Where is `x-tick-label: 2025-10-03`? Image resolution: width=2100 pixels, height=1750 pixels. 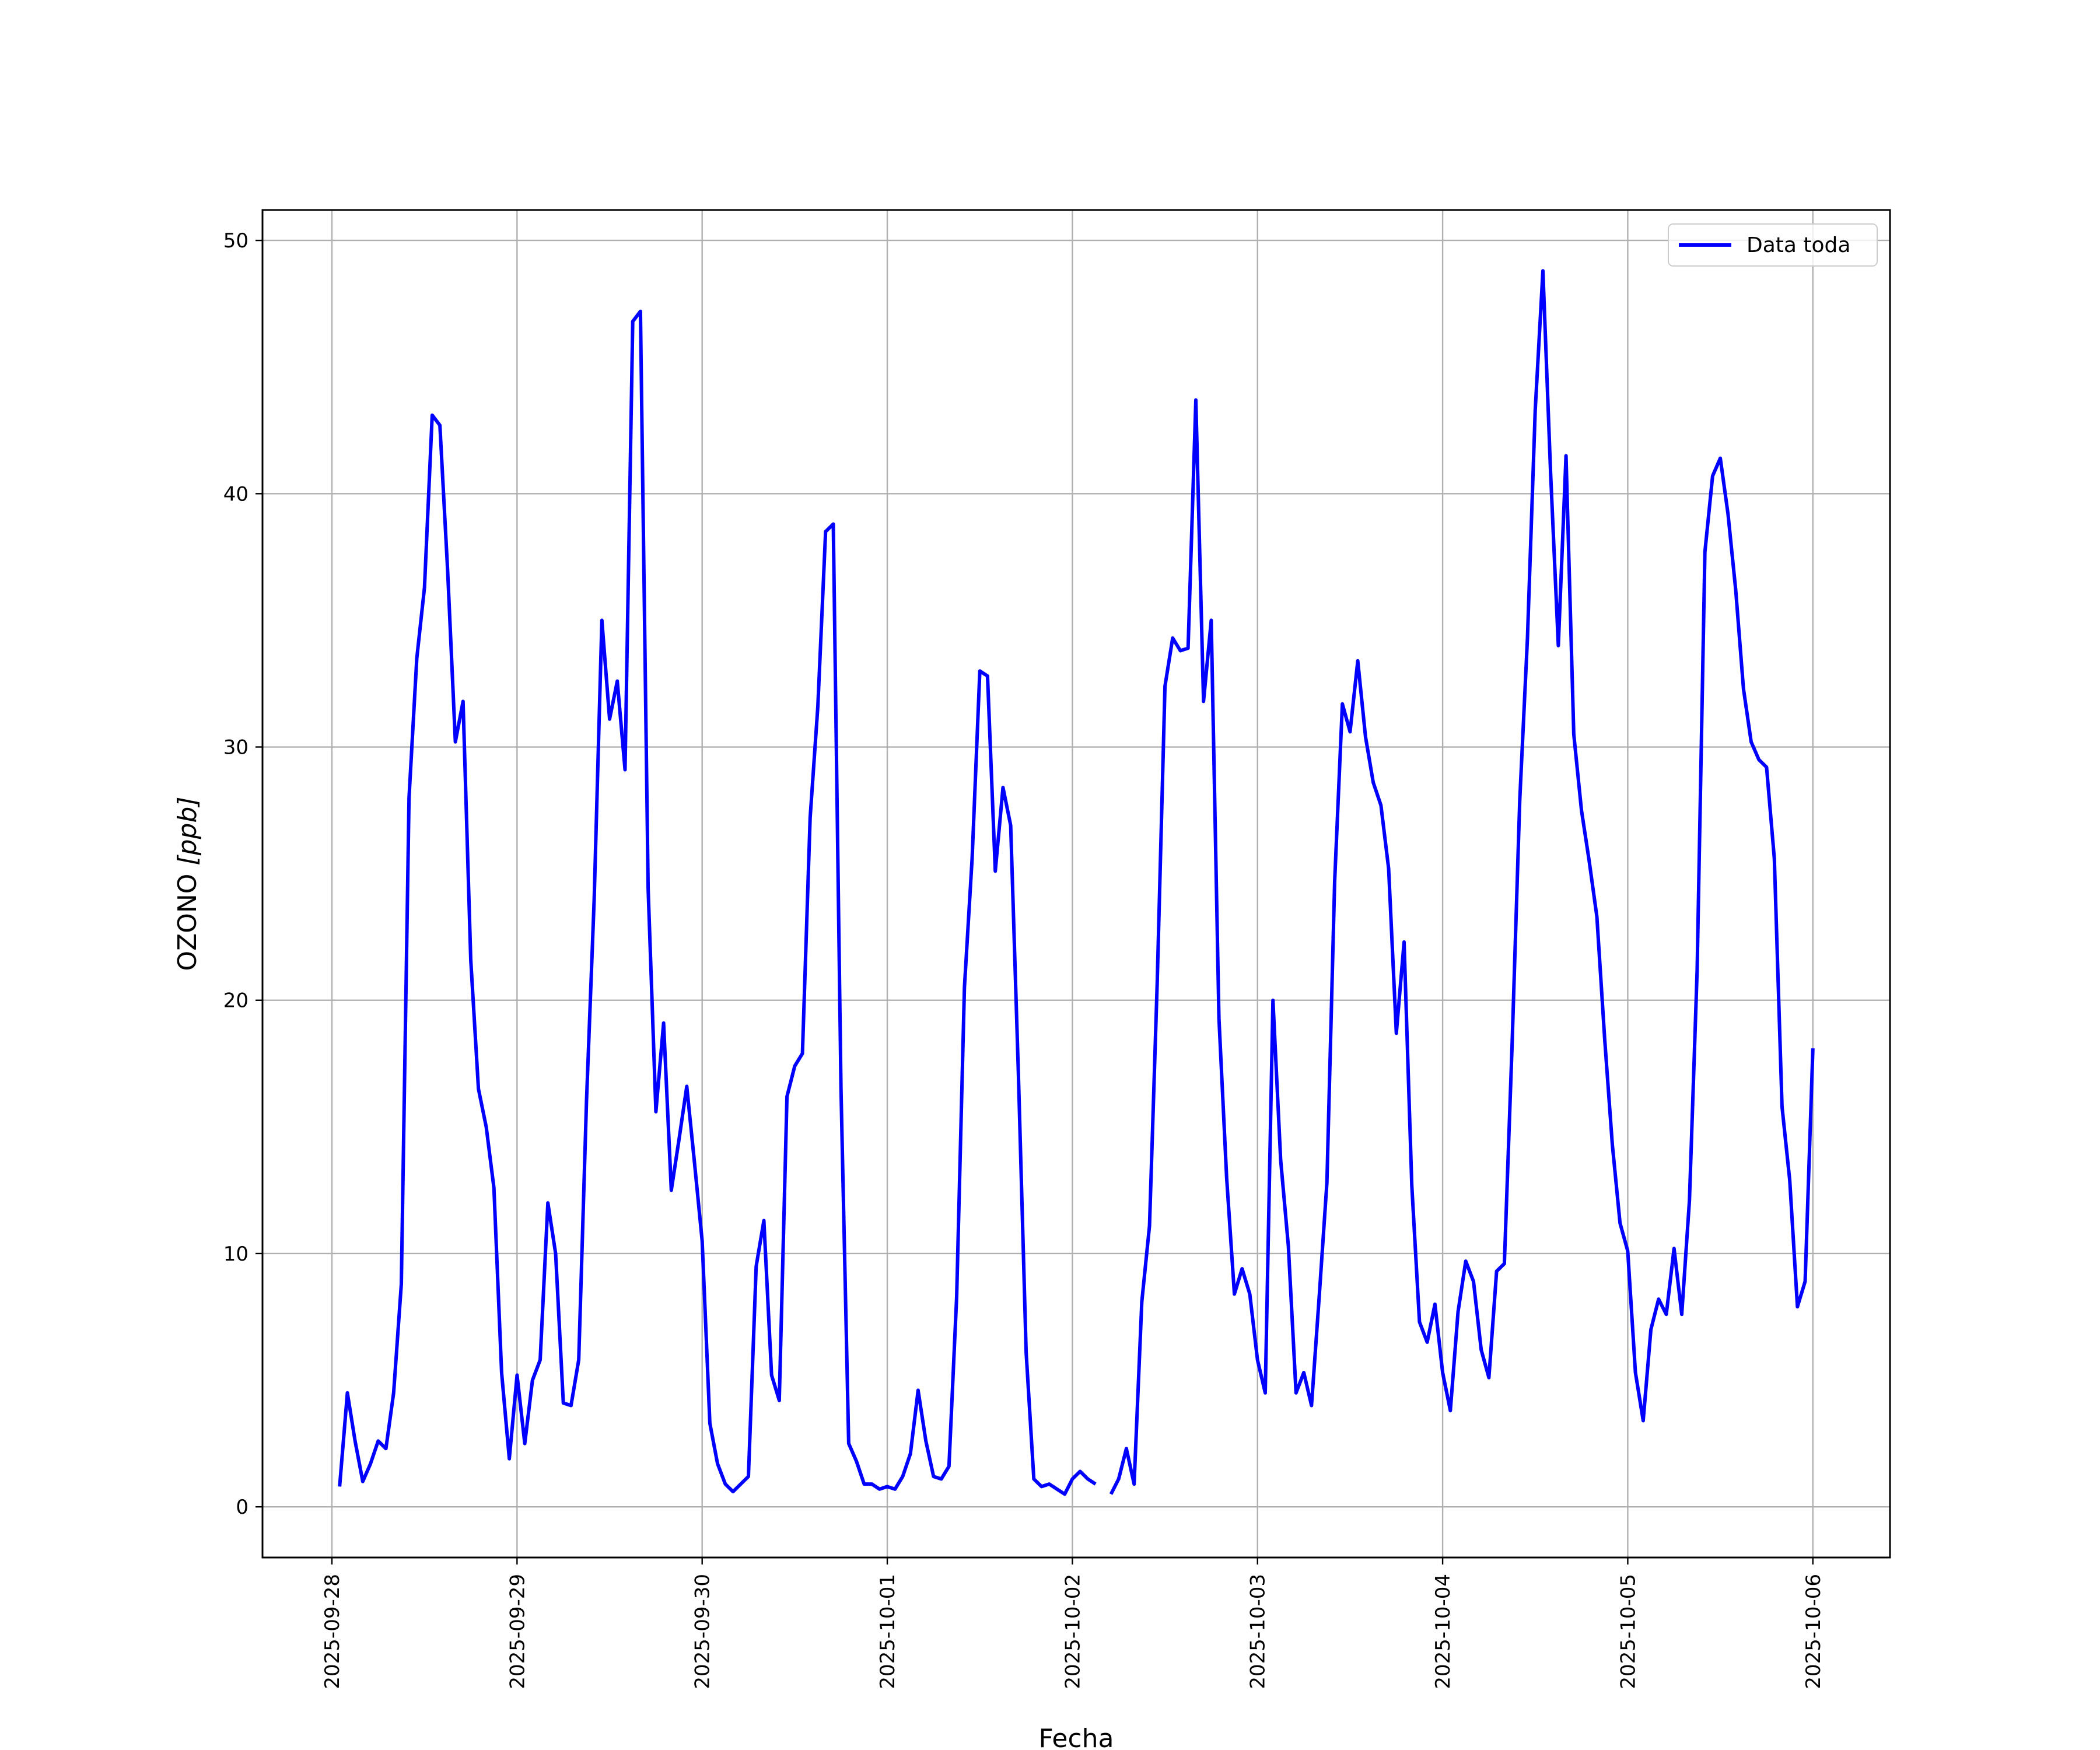
x-tick-label: 2025-10-03 is located at coordinates (1258, 1631).